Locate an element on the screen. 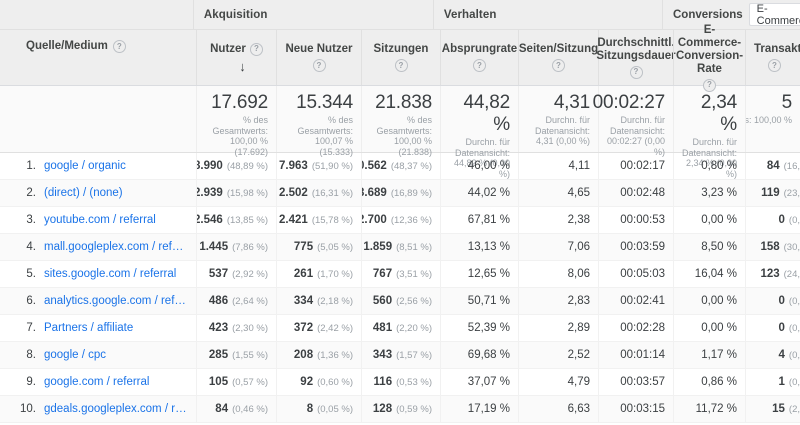 The width and height of the screenshot is (800, 425). row-transactions-percent: (24, is located at coordinates (791, 274).